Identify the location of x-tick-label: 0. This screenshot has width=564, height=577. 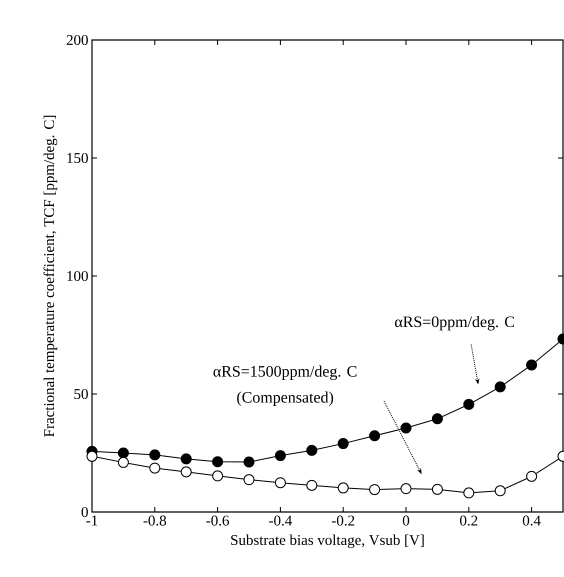
(406, 521).